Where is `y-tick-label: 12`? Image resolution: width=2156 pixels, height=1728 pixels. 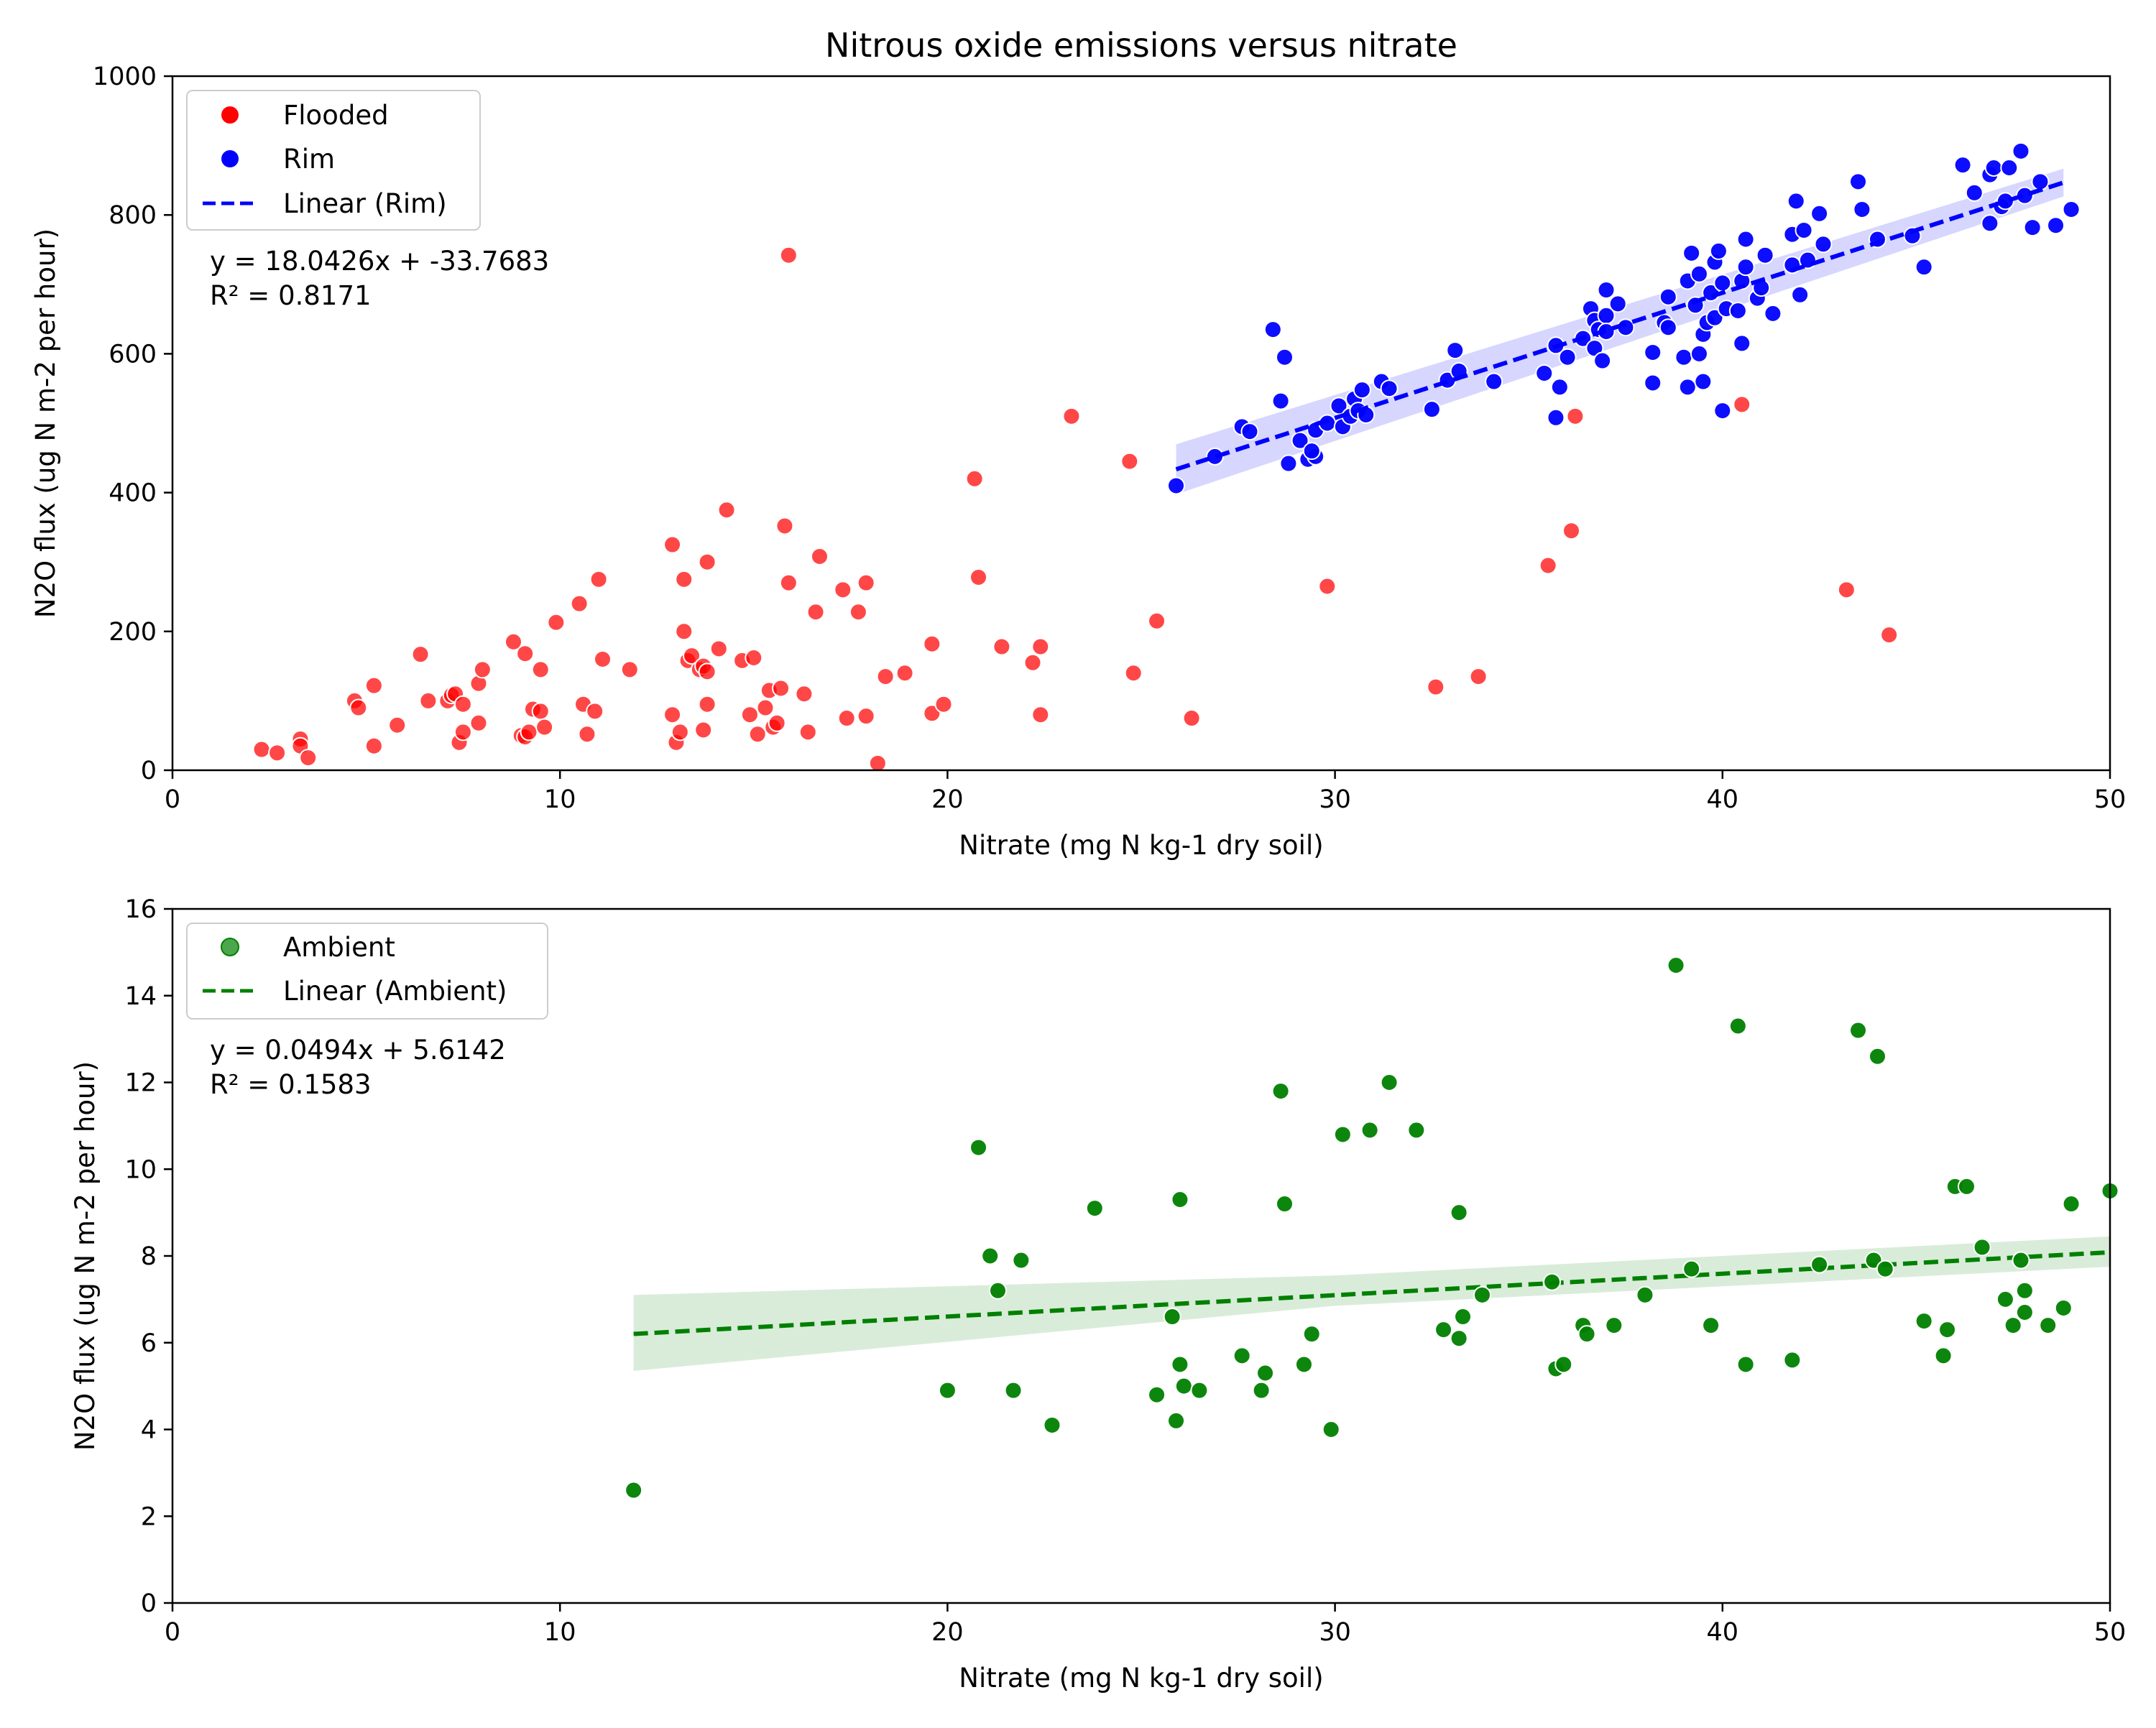 y-tick-label: 12 is located at coordinates (140, 1083).